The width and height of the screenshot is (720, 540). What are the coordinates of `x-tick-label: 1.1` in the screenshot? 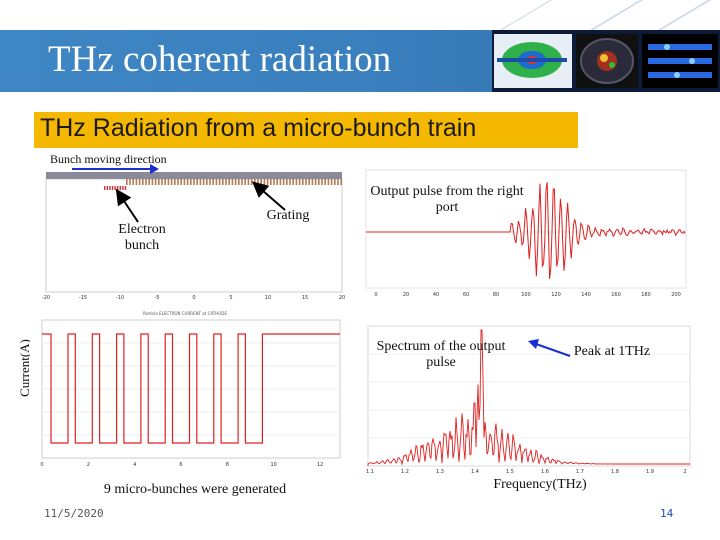 It's located at (370, 472).